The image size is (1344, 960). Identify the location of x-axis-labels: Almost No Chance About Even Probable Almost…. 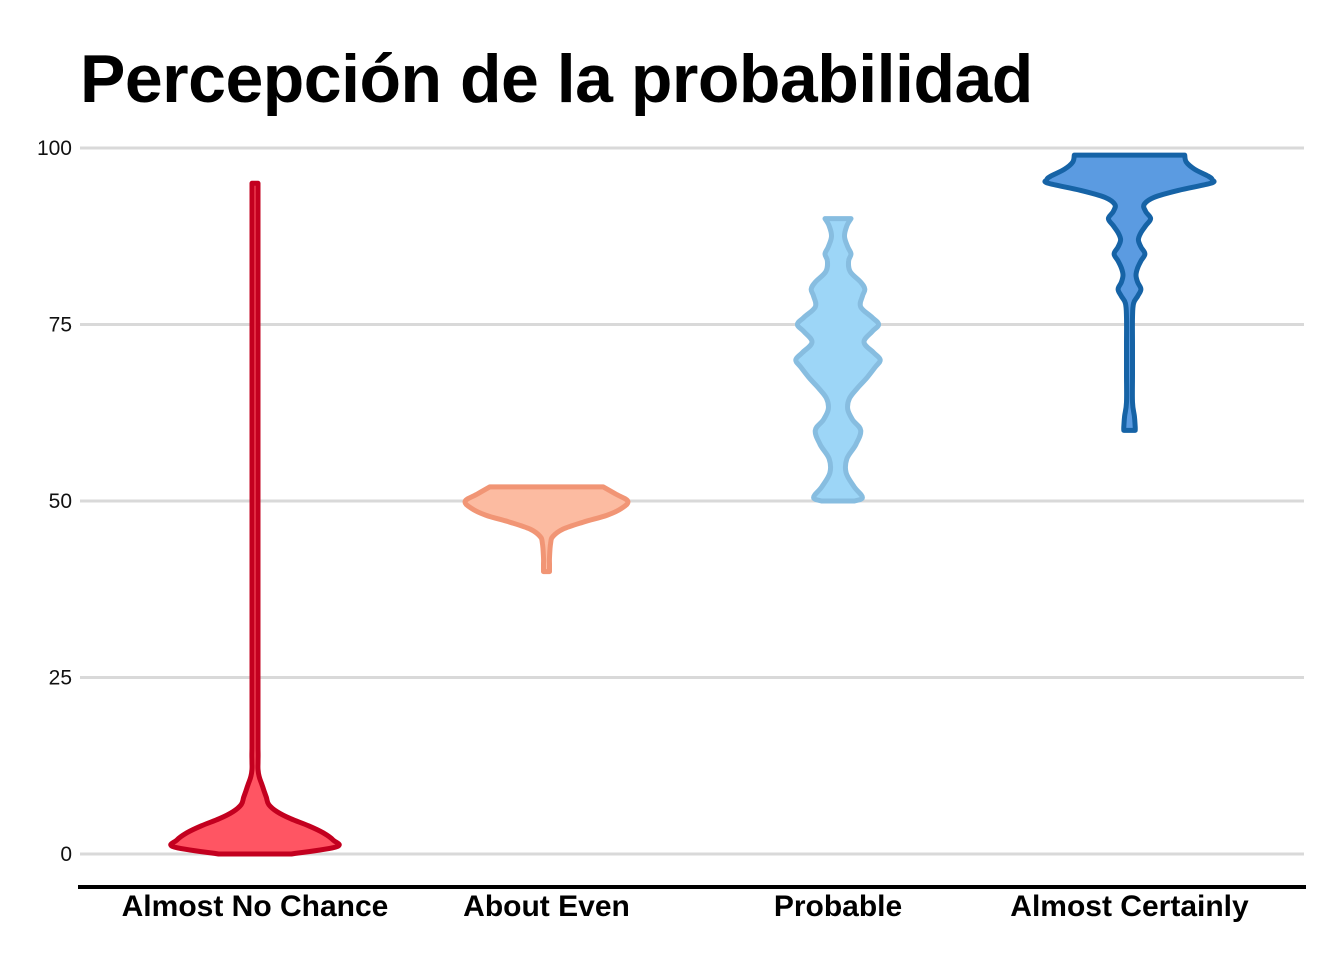
(685, 906).